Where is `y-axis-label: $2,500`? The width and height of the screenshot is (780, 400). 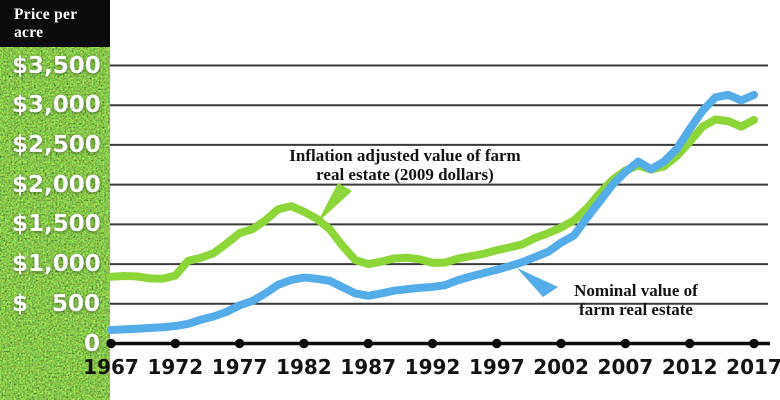 y-axis-label: $2,500 is located at coordinates (56, 144).